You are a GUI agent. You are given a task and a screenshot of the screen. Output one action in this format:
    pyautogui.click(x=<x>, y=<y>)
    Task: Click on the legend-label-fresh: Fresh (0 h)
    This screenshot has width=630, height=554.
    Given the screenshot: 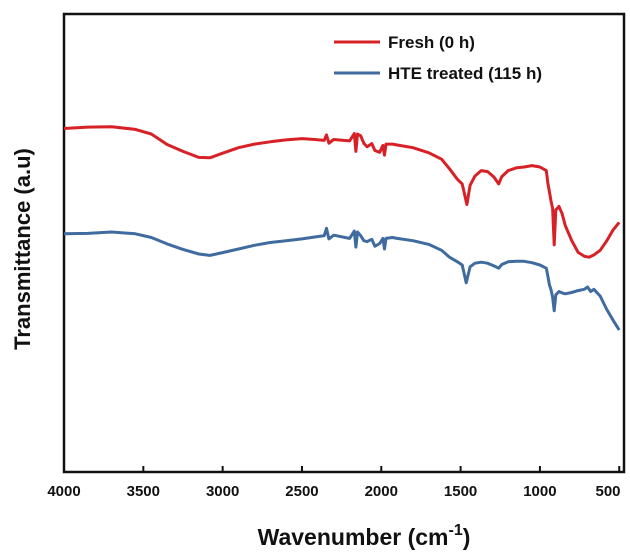 What is the action you would take?
    pyautogui.click(x=431, y=42)
    